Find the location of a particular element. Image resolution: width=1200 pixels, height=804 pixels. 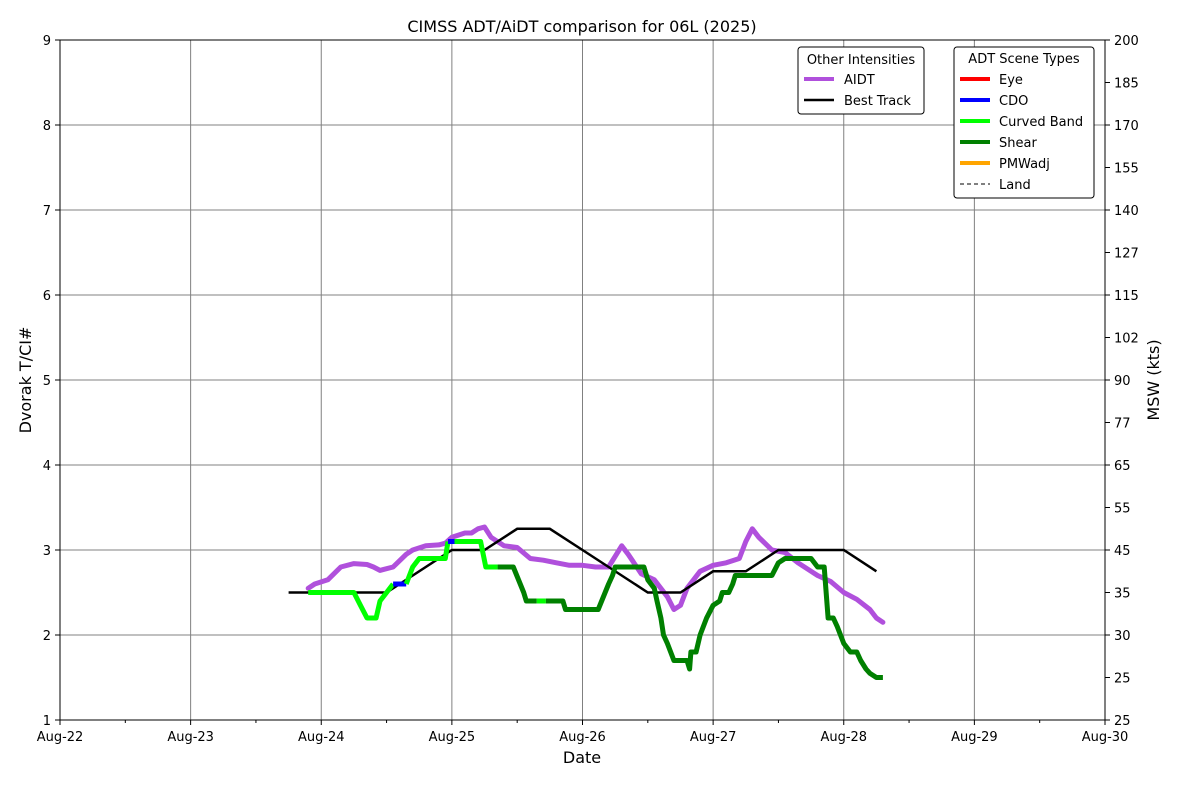

y2-tick-label: 77 is located at coordinates (1122, 424).